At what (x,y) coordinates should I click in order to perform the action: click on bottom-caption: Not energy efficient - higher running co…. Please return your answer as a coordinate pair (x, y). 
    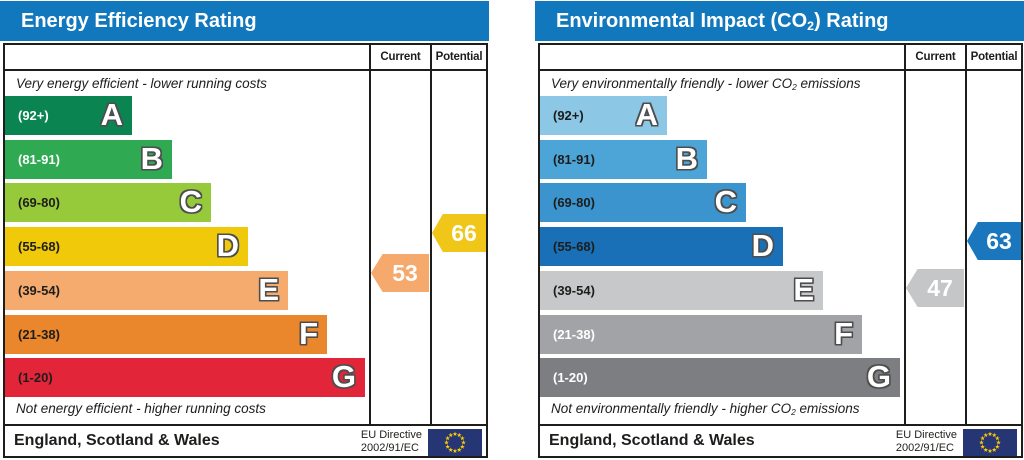
    Looking at the image, I should click on (141, 408).